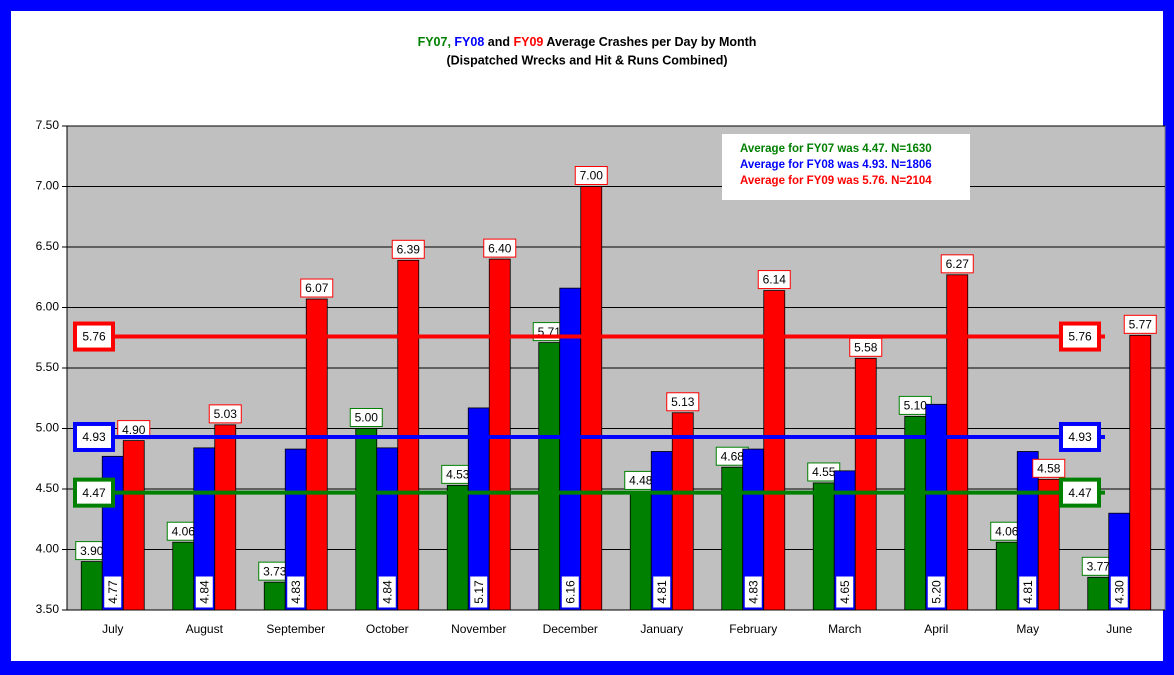 Image resolution: width=1174 pixels, height=675 pixels. Describe the element at coordinates (48, 549) in the screenshot. I see `y-tick-label: 4.00` at that location.